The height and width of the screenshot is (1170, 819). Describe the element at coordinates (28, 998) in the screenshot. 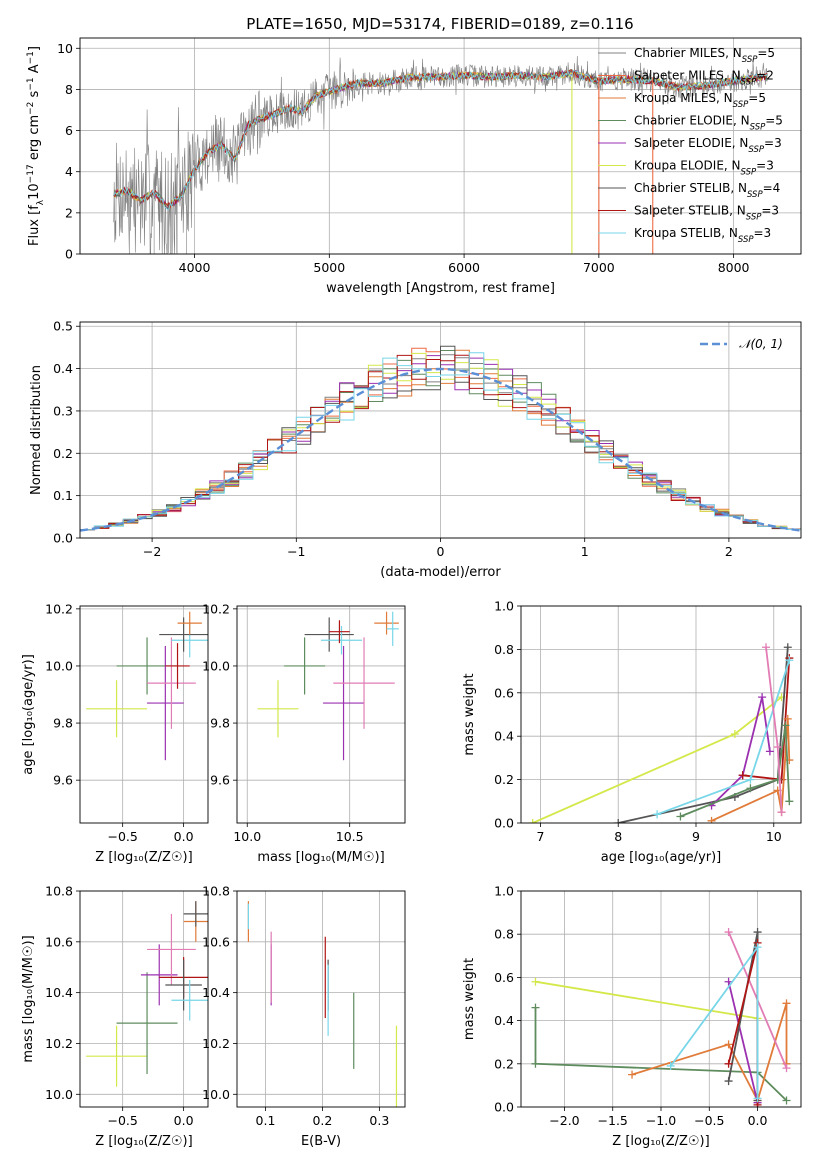

I see `y-axis-label: mass [log₁₀(M/M☉)]` at that location.